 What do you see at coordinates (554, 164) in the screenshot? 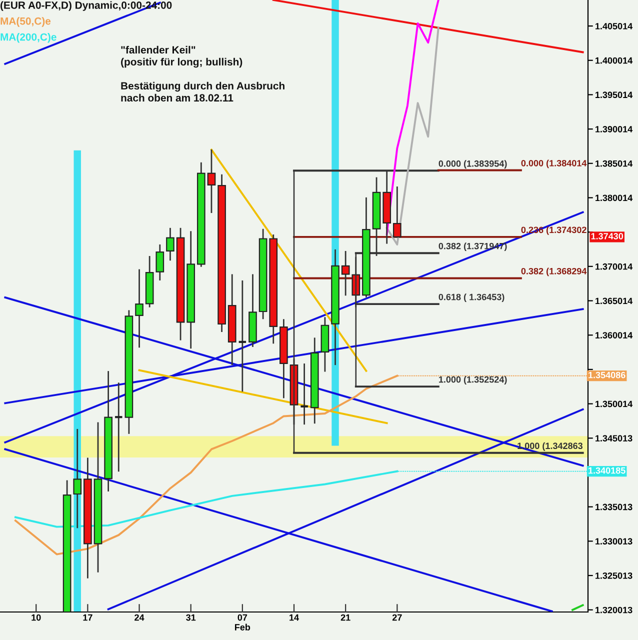
I see `series-label: 0.000 (1.384014` at bounding box center [554, 164].